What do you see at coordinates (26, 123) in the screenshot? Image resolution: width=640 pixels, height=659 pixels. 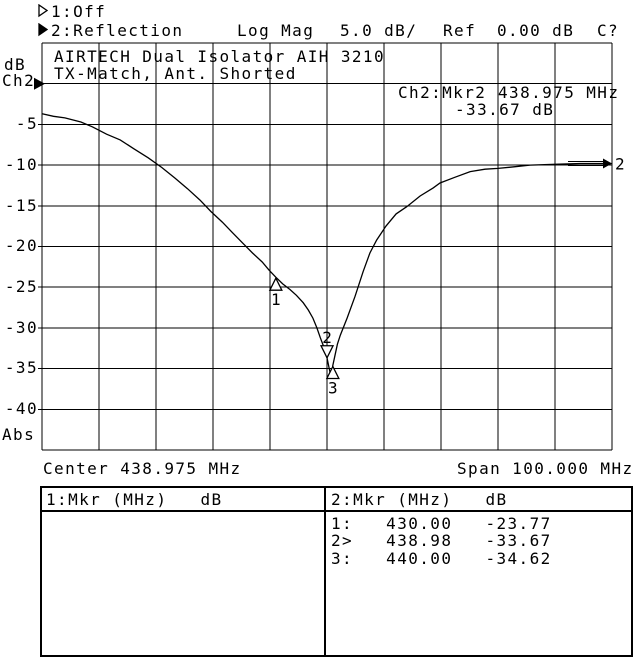 I see `y-tick-label: -5` at bounding box center [26, 123].